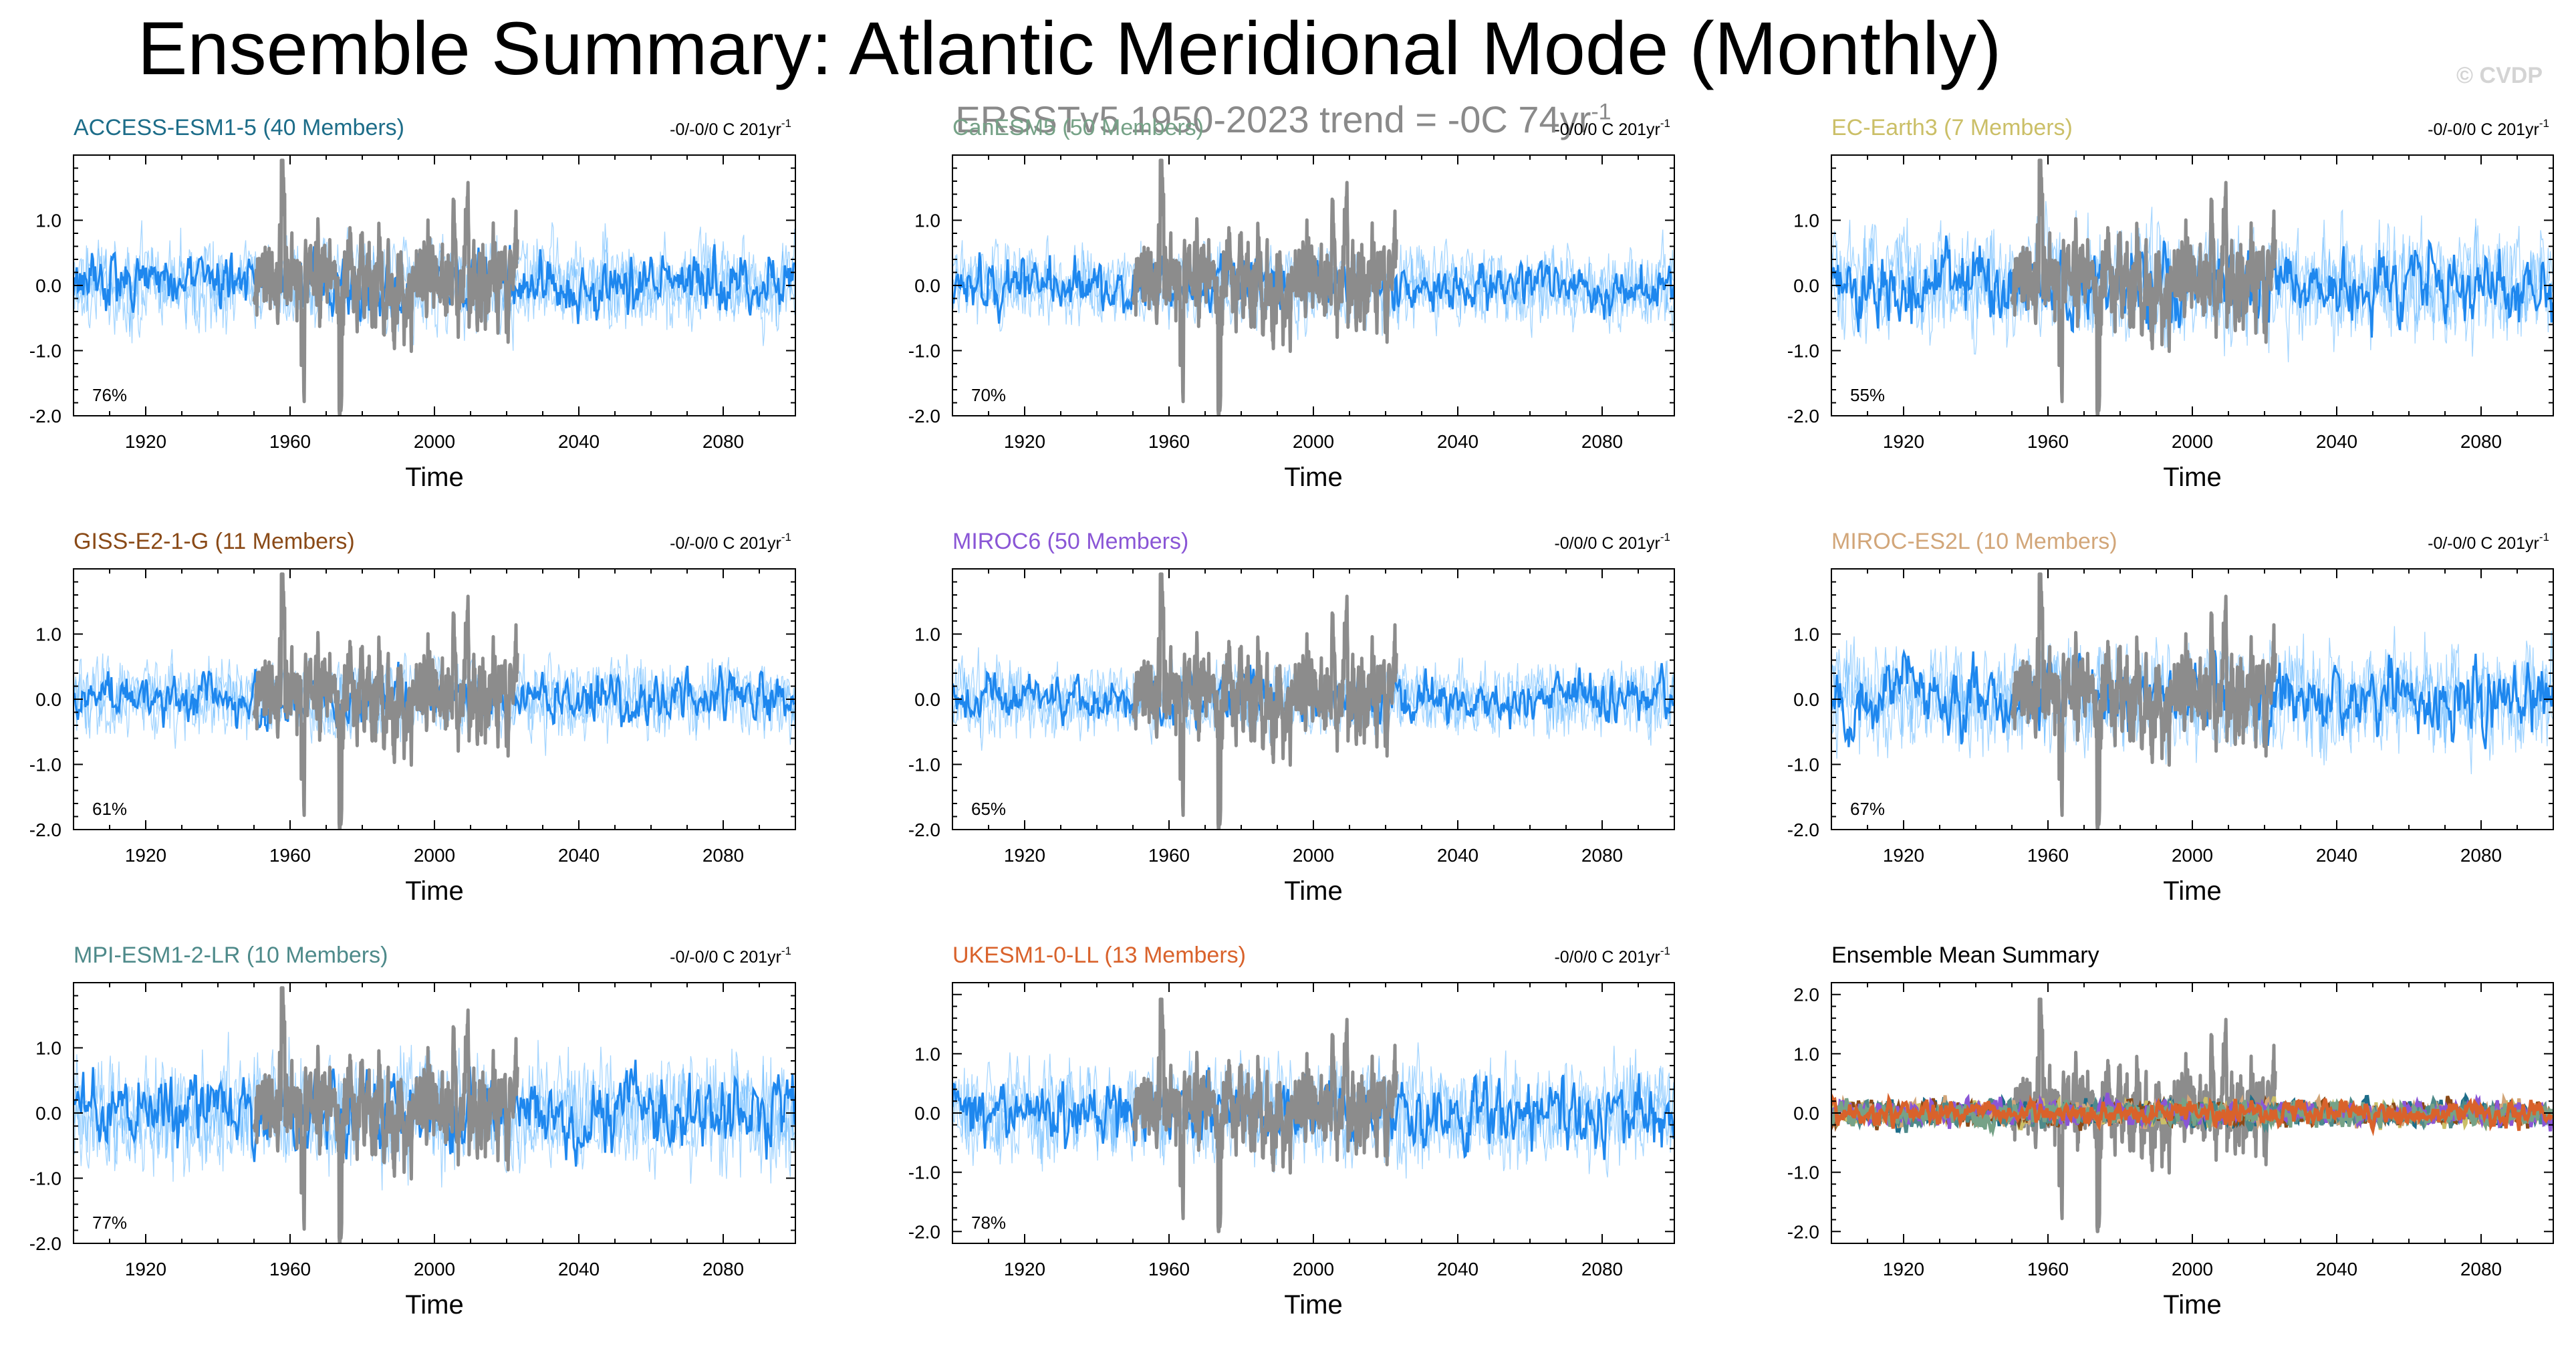 Image resolution: width=2576 pixels, height=1357 pixels. I want to click on percent-label: 55%, so click(1867, 395).